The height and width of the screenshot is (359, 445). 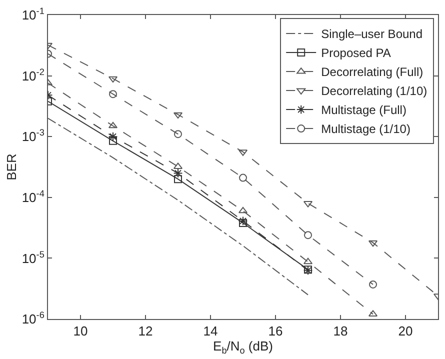 What do you see at coordinates (340, 331) in the screenshot?
I see `x-tick-label: 18` at bounding box center [340, 331].